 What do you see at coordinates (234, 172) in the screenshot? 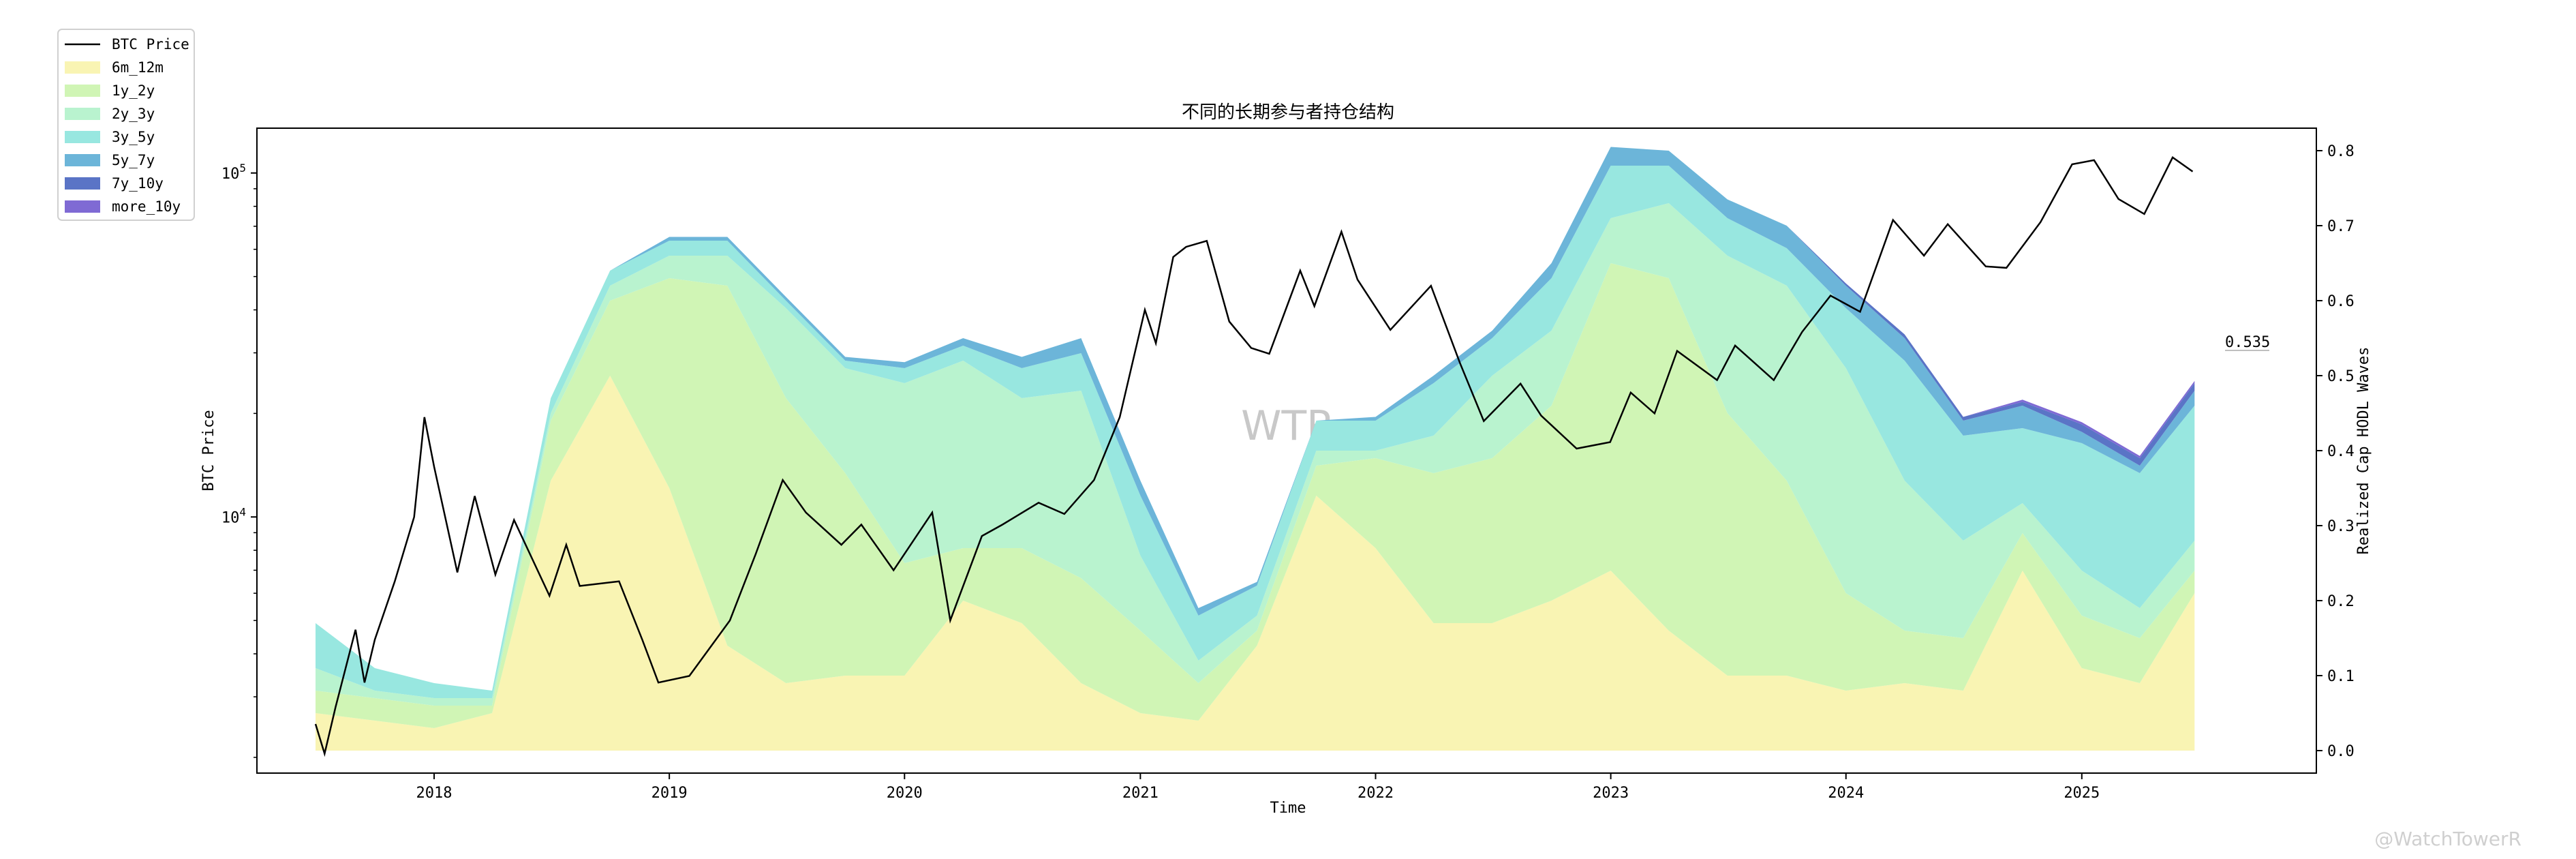
I see `y-left-tick-label: 10⁵` at bounding box center [234, 172].